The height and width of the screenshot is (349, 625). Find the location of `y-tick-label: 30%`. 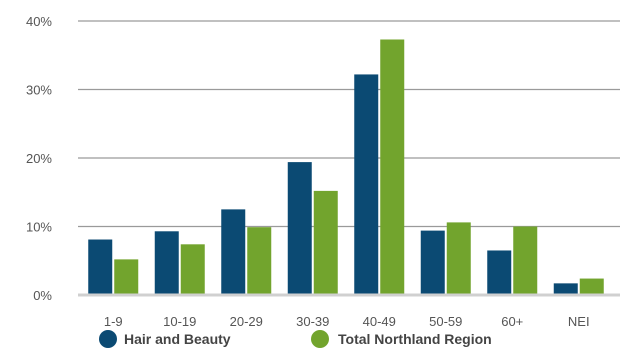

y-tick-label: 30% is located at coordinates (39, 90).